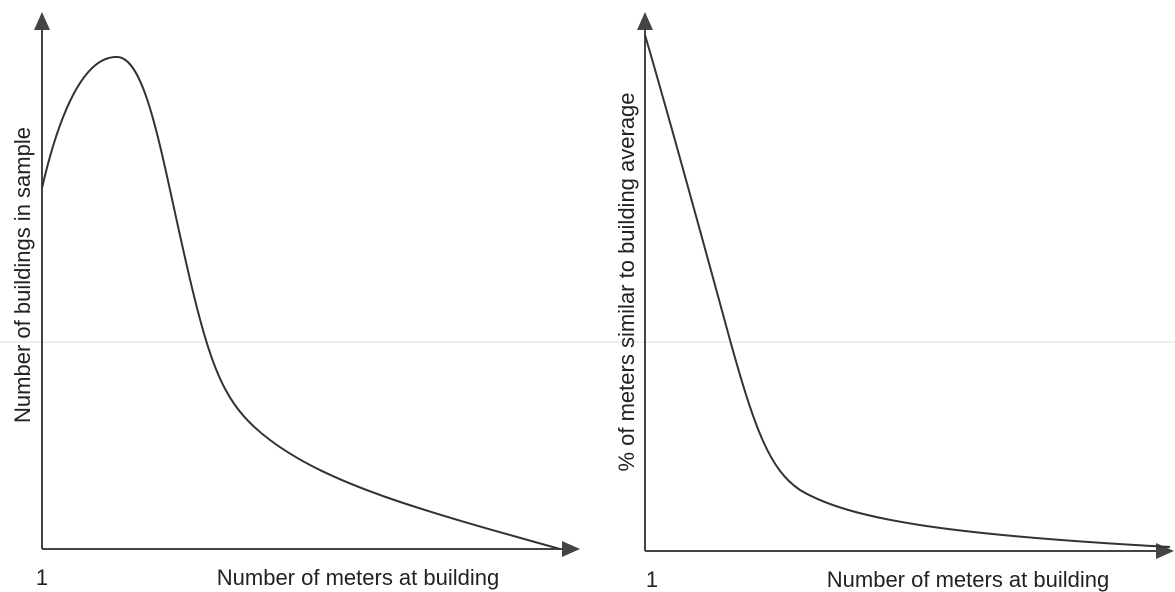 Image resolution: width=1175 pixels, height=592 pixels. Describe the element at coordinates (626, 281) in the screenshot. I see `y-axis-label: % of meters similar to building average` at that location.